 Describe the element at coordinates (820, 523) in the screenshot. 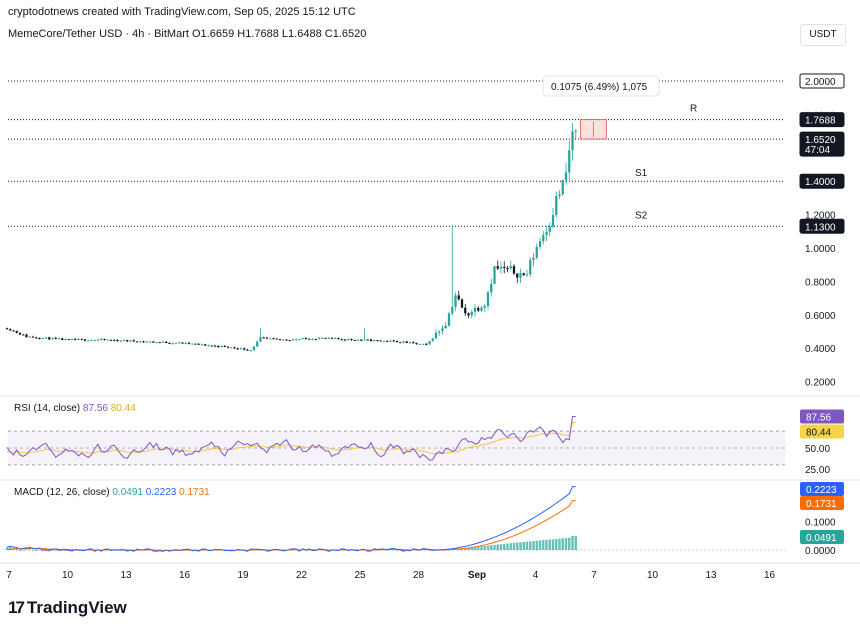

I see `macd-axis-tick-label: 0.1000` at that location.